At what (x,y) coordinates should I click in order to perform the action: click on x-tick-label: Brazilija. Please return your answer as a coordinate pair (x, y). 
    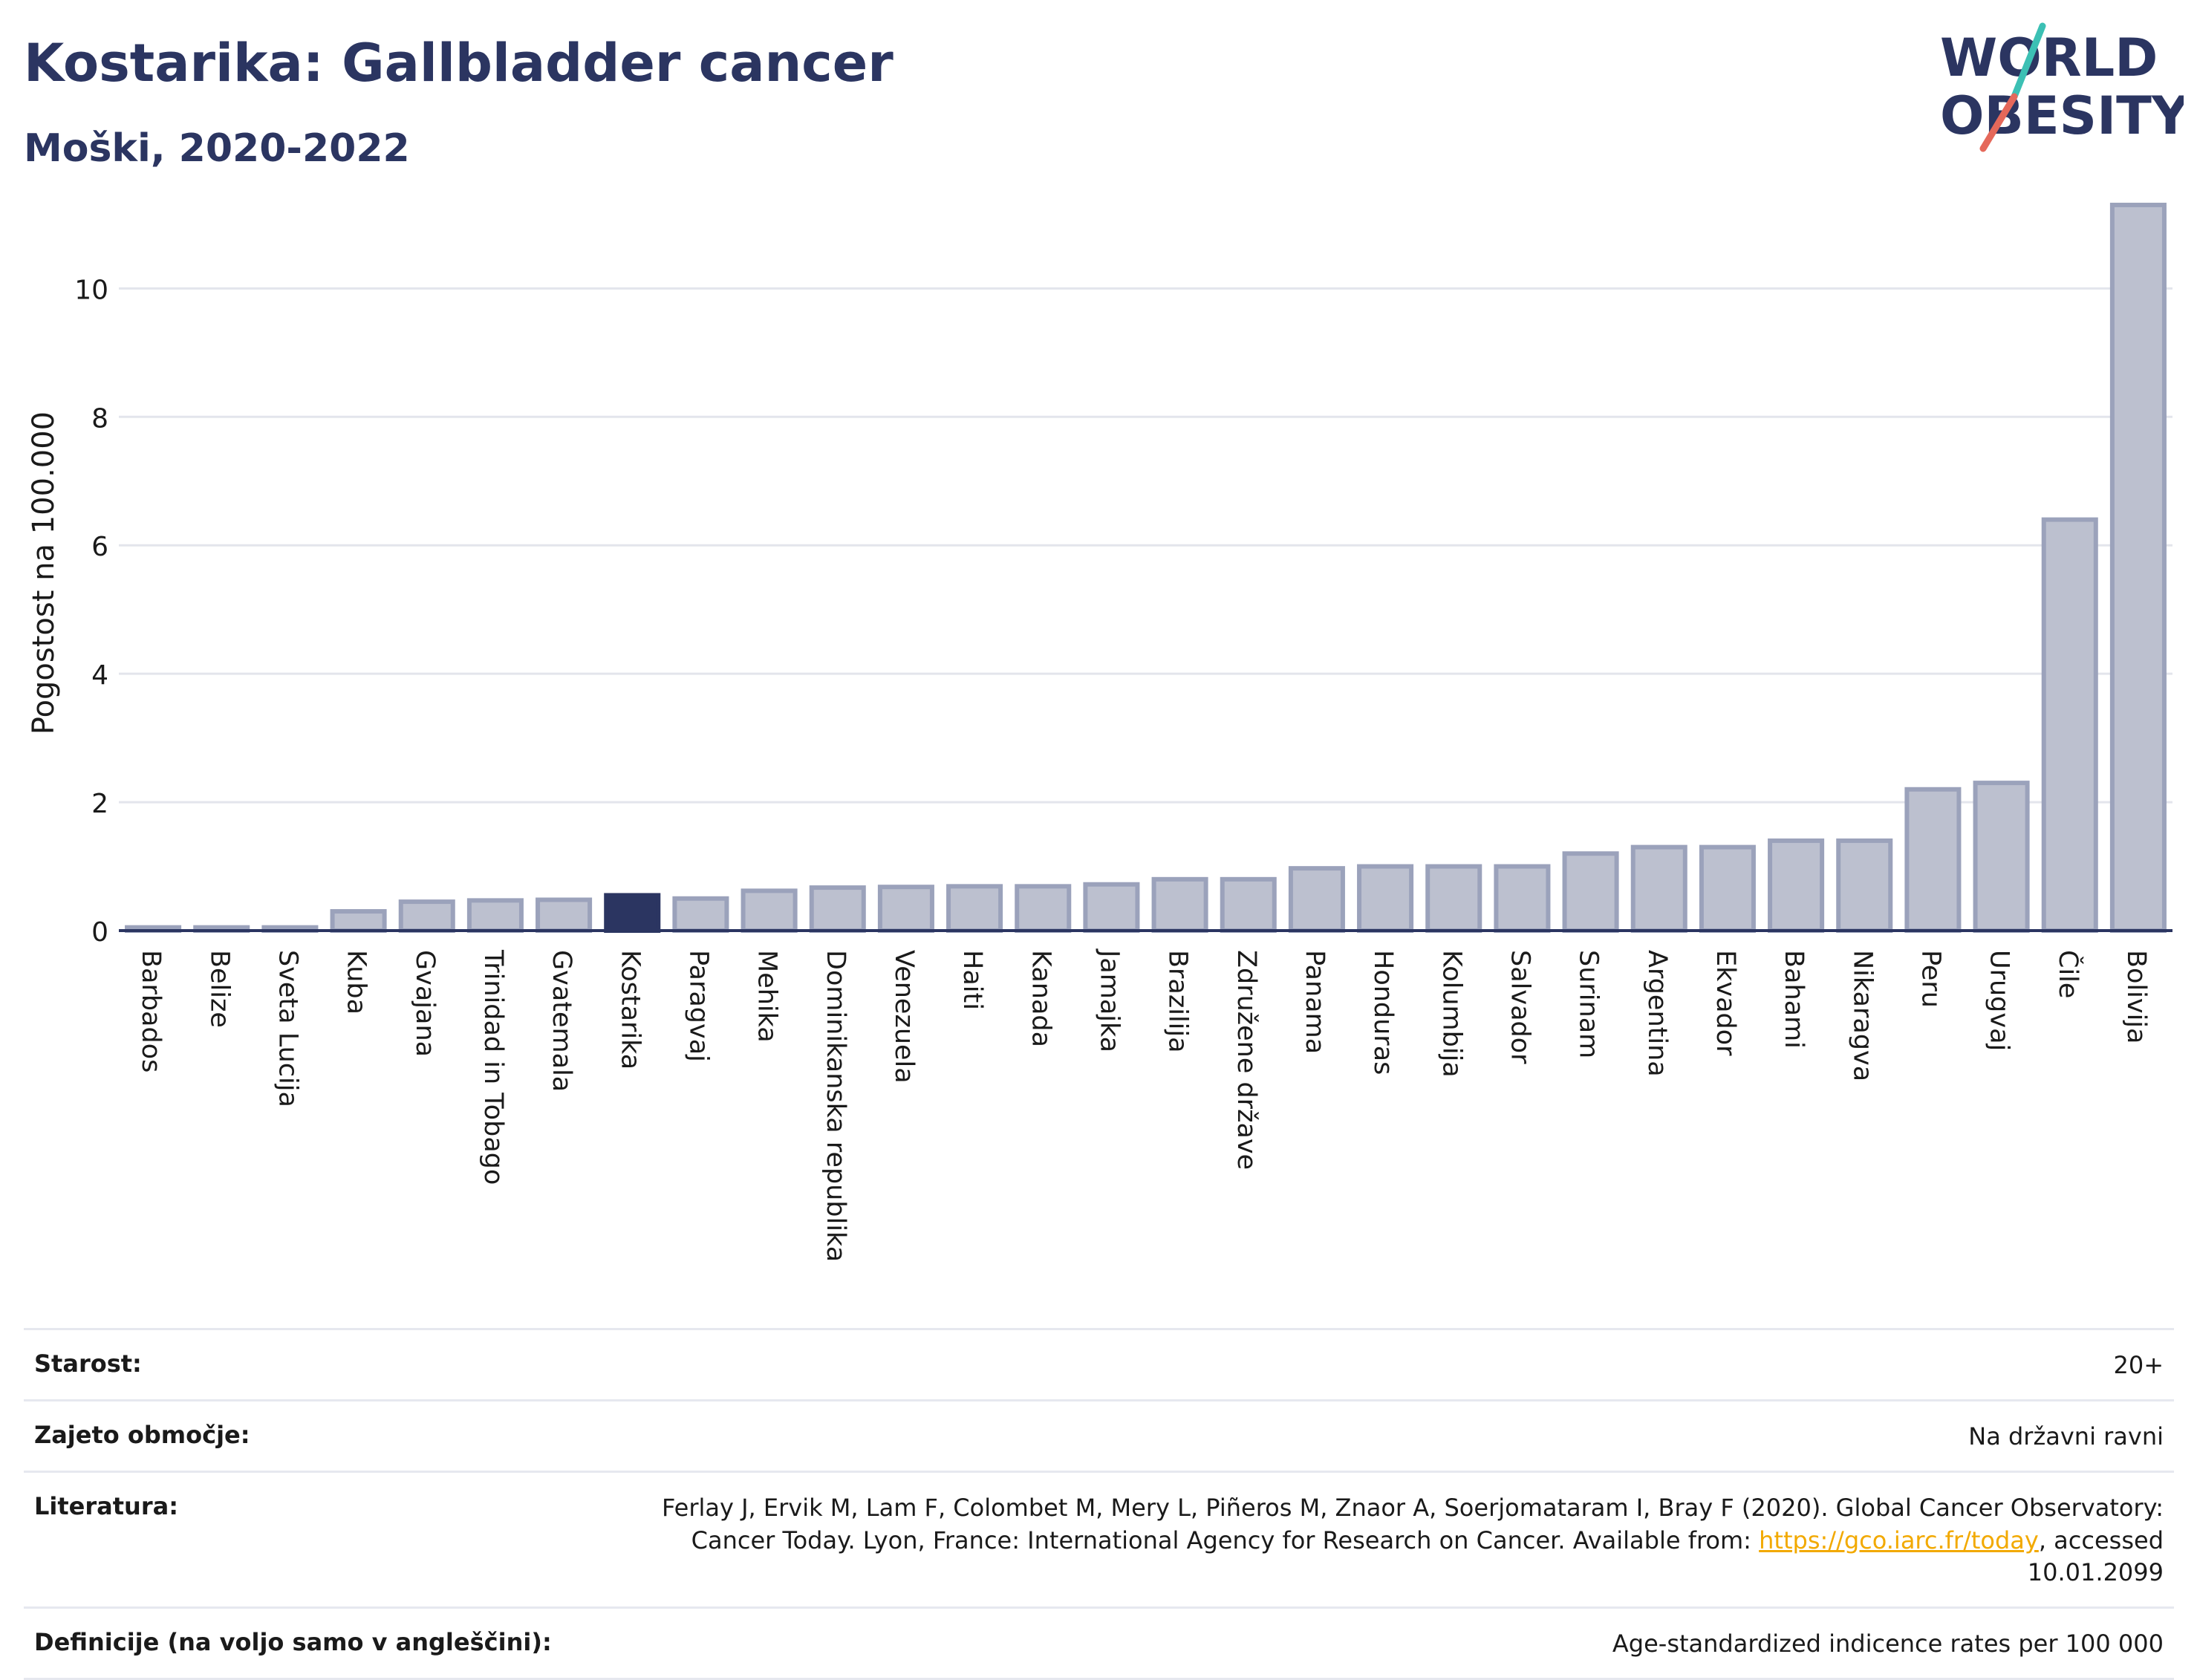
    Looking at the image, I should click on (1178, 1002).